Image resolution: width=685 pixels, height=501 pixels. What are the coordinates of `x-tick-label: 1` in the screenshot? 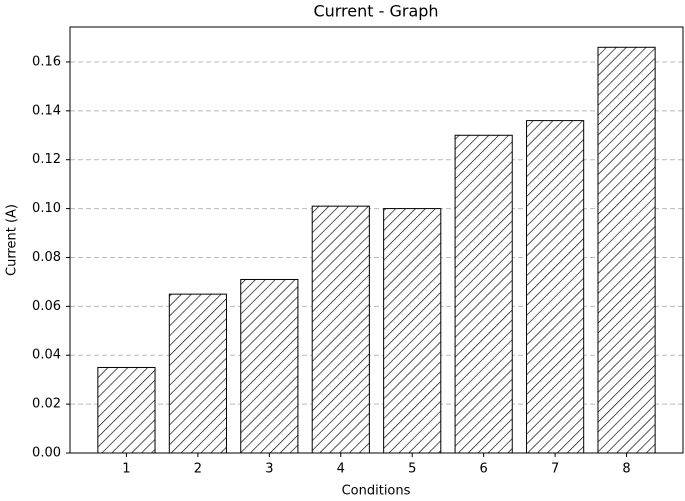 It's located at (126, 469).